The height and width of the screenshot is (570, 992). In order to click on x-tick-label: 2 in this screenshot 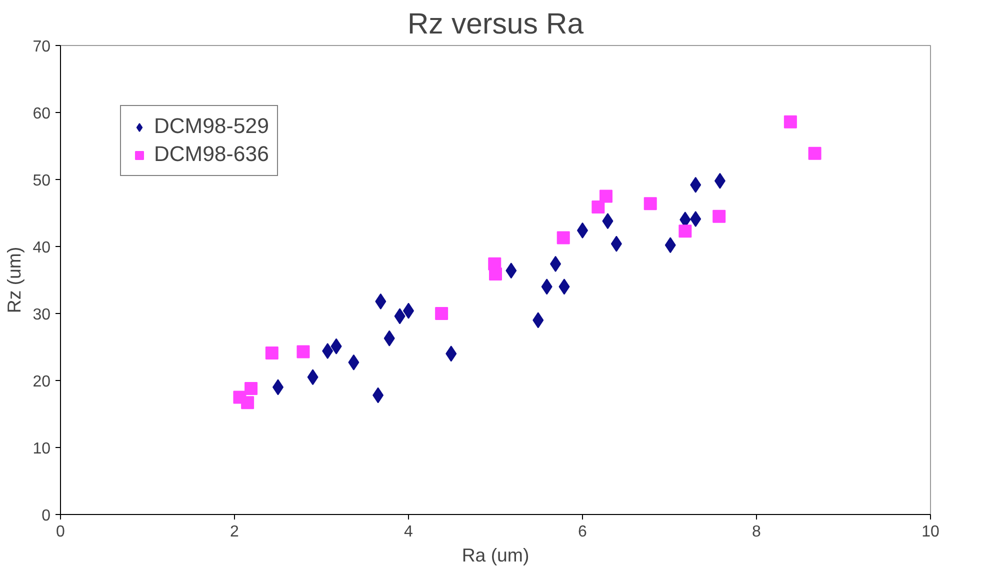, I will do `click(235, 532)`.